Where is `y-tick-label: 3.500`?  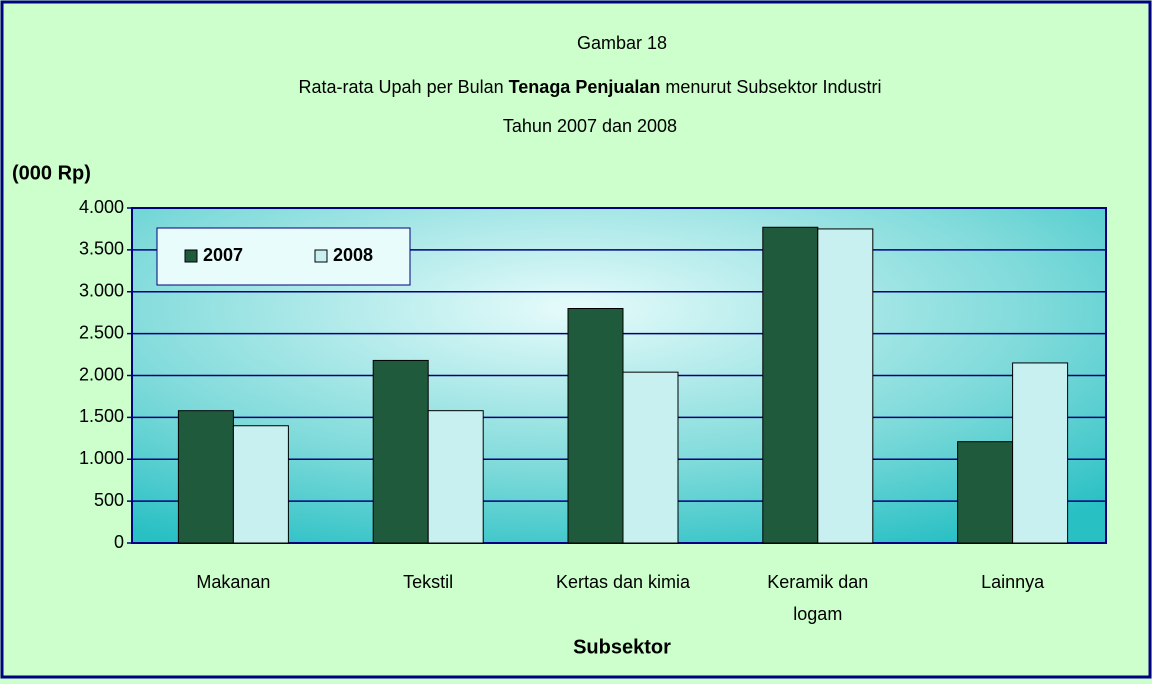
y-tick-label: 3.500 is located at coordinates (101, 249).